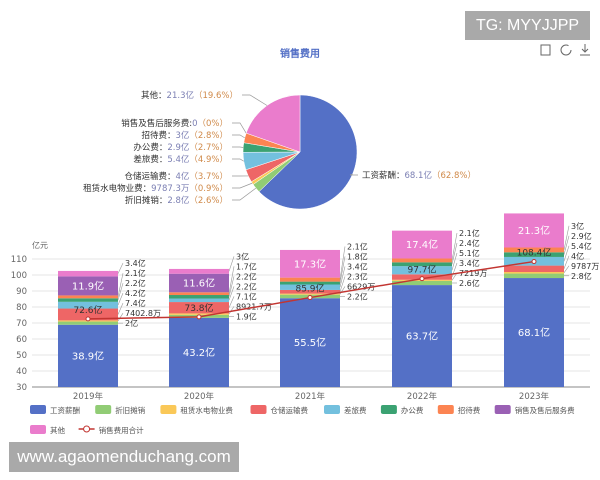  What do you see at coordinates (55, 410) in the screenshot?
I see `legend-item: 工资薪酬` at bounding box center [55, 410].